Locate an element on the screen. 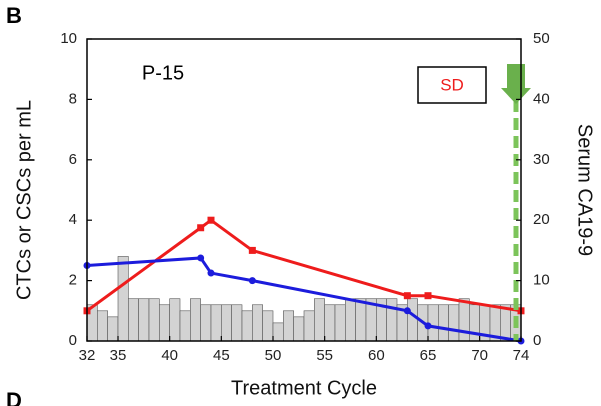 Image resolution: width=601 pixels, height=406 pixels. status-label: SD is located at coordinates (452, 84).